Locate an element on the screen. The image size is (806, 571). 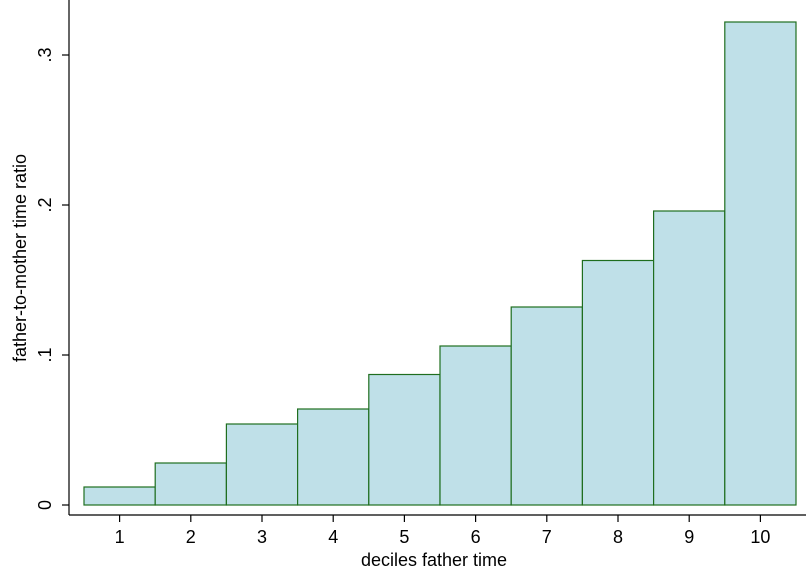
x-tick-label: 3 is located at coordinates (262, 537).